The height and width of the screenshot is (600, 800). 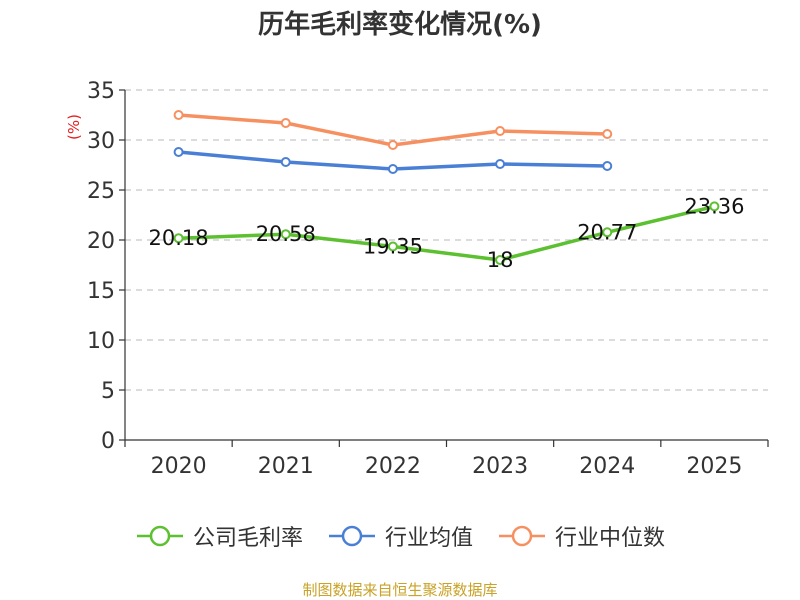 What do you see at coordinates (610, 538) in the screenshot?
I see `legend-label: 行业中位数` at bounding box center [610, 538].